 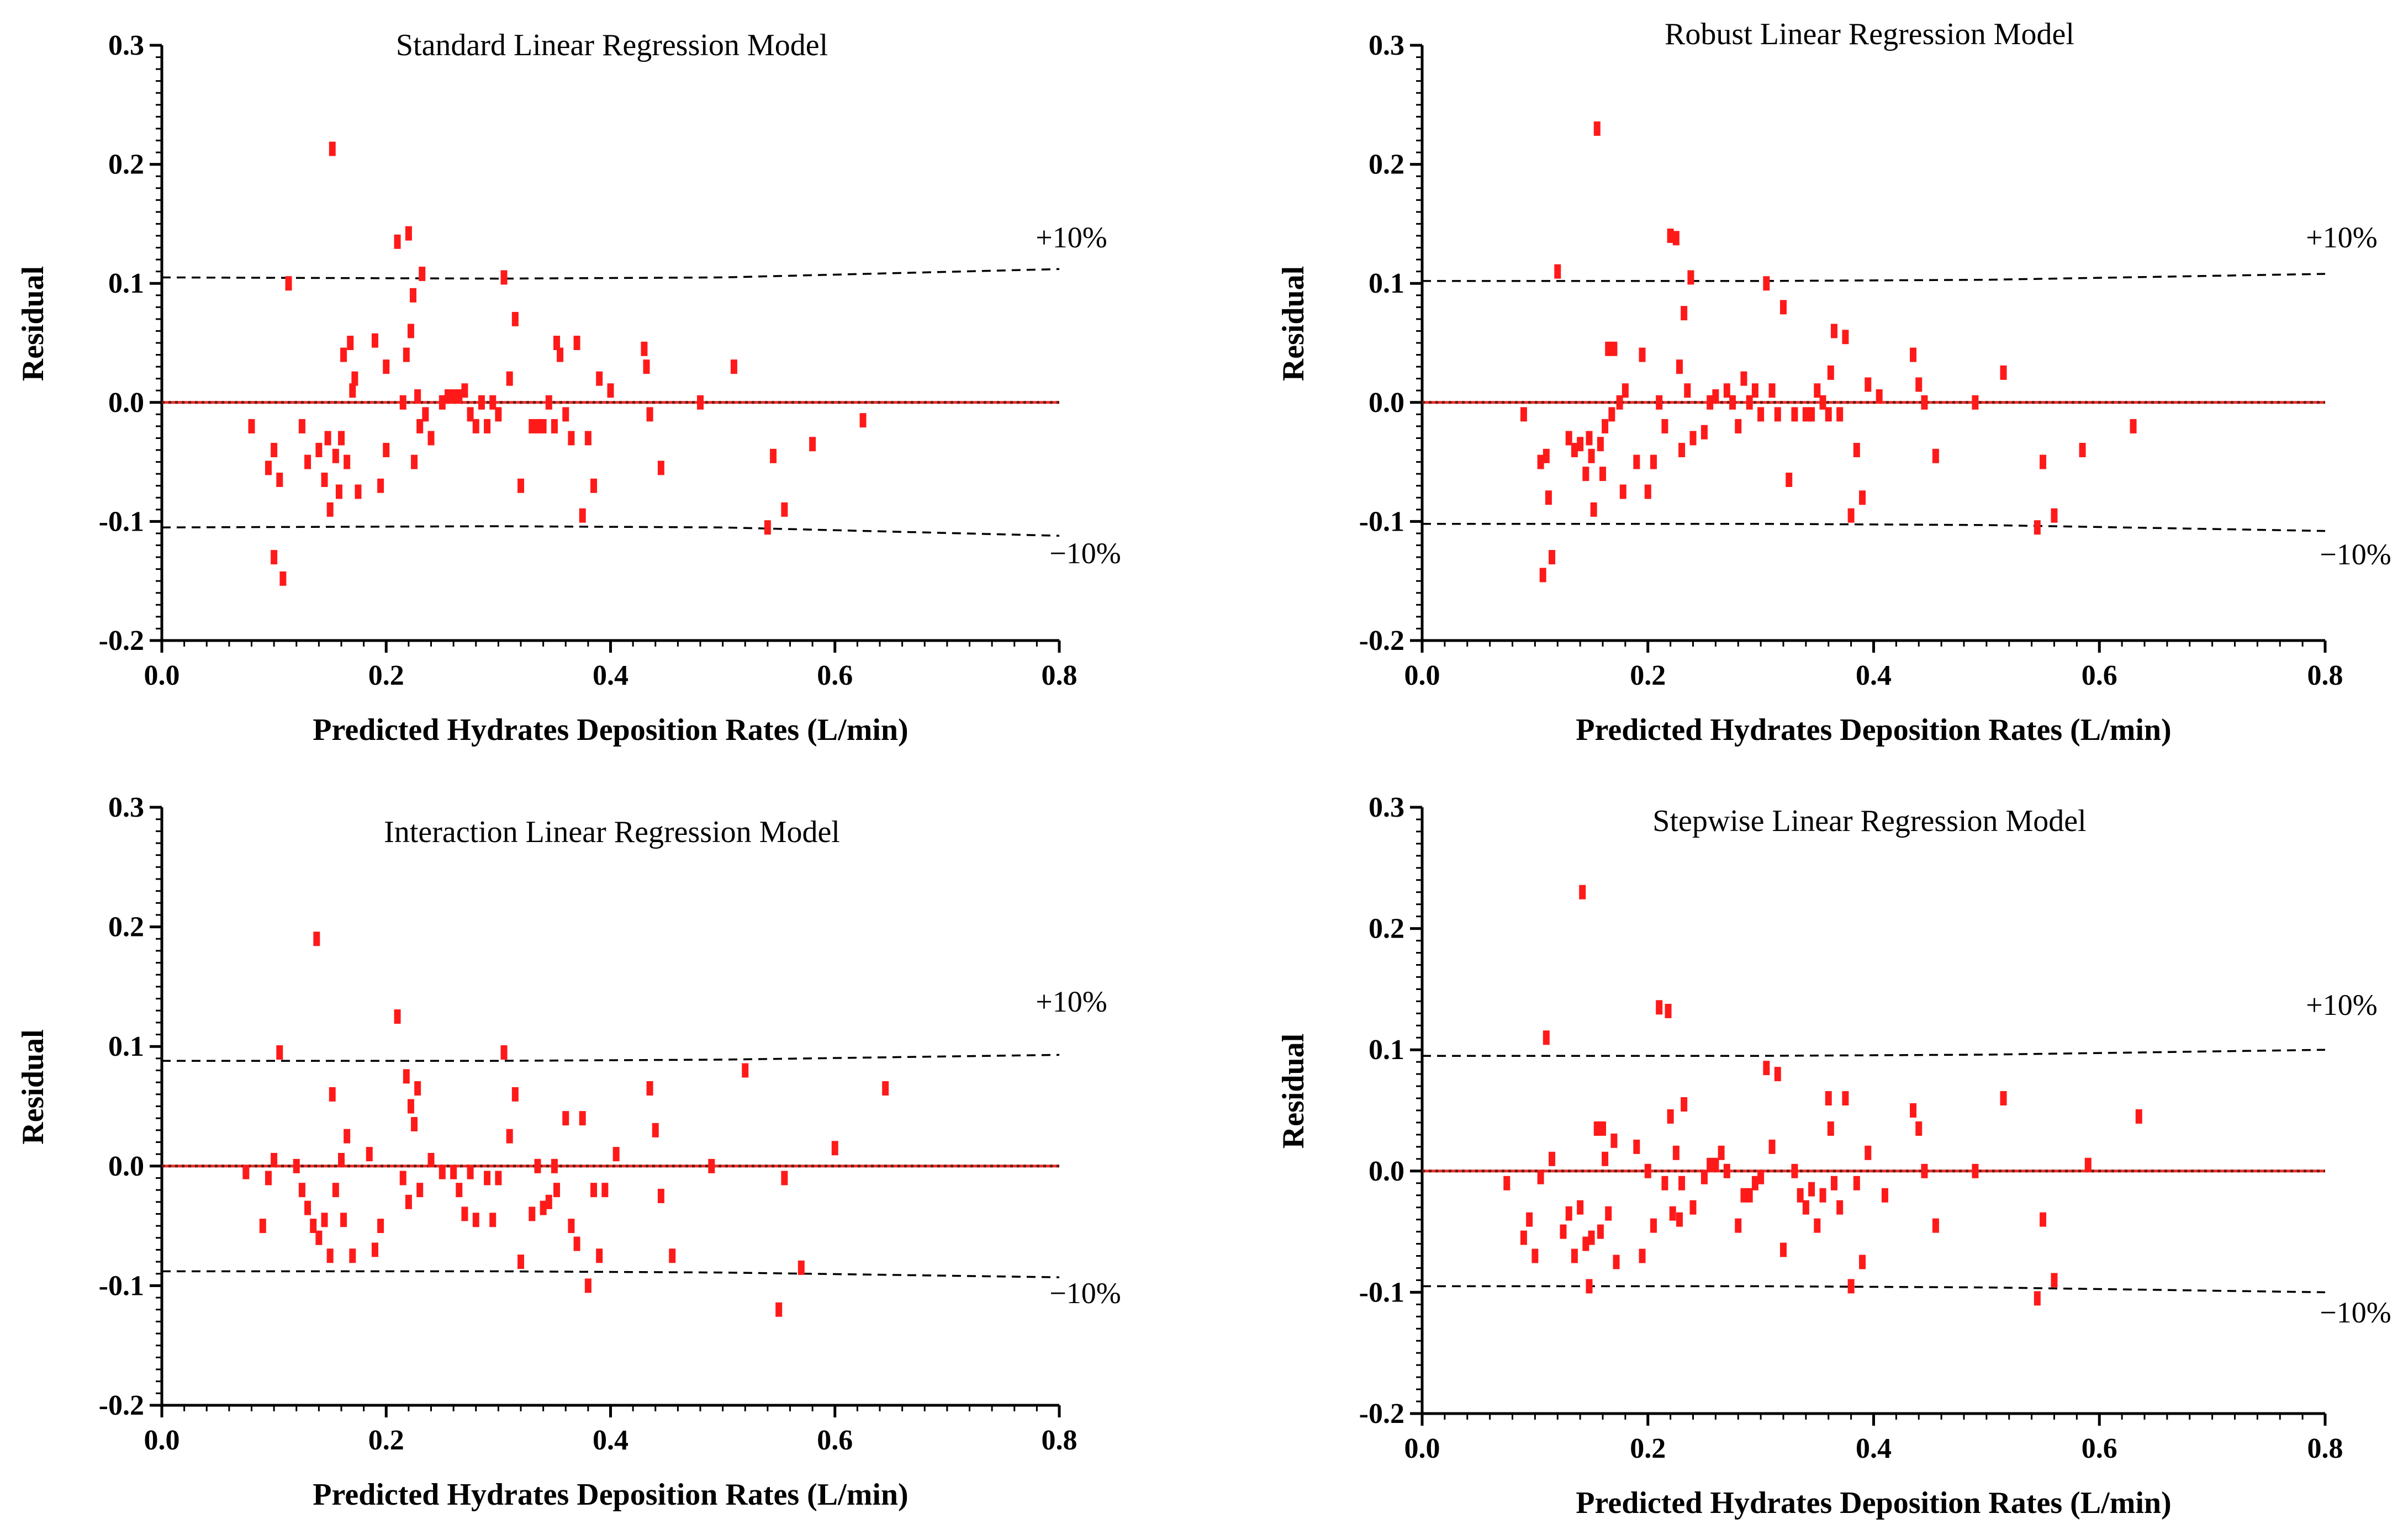 I want to click on y-tick-label: 0.0, so click(x=126, y=1166).